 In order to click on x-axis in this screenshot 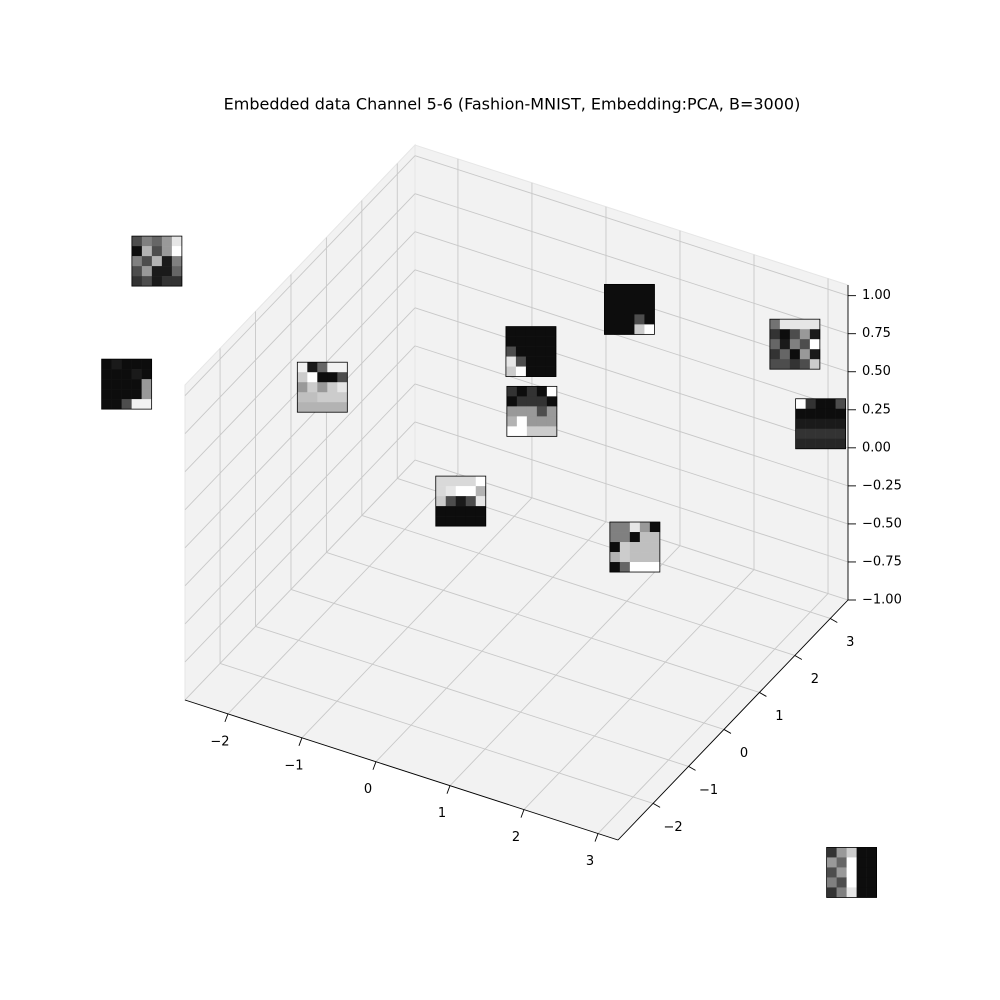, I will do `click(401, 770)`.